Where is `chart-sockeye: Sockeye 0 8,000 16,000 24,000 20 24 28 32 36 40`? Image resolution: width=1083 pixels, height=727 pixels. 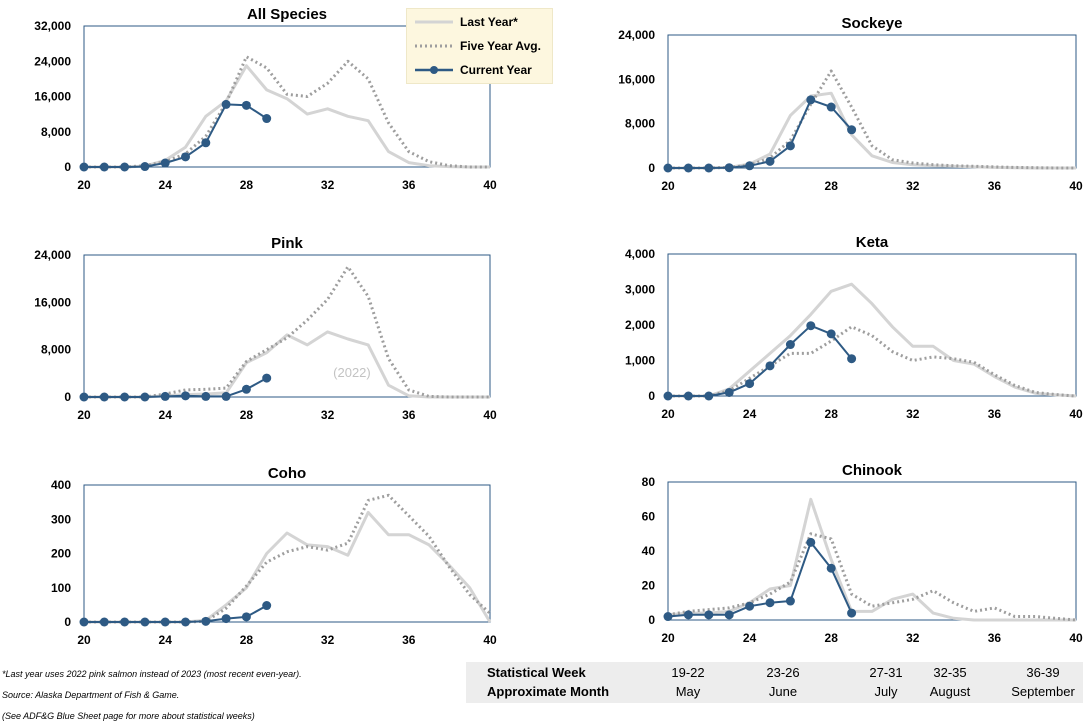 chart-sockeye: Sockeye 0 8,000 16,000 24,000 20 24 28 32 36 40 is located at coordinates (850, 104).